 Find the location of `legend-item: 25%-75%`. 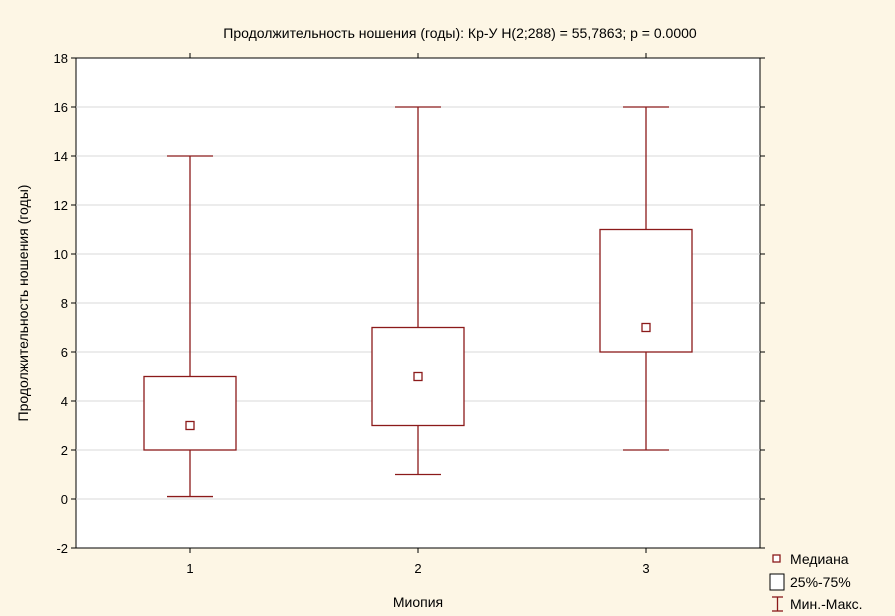

legend-item: 25%-75% is located at coordinates (810, 582).